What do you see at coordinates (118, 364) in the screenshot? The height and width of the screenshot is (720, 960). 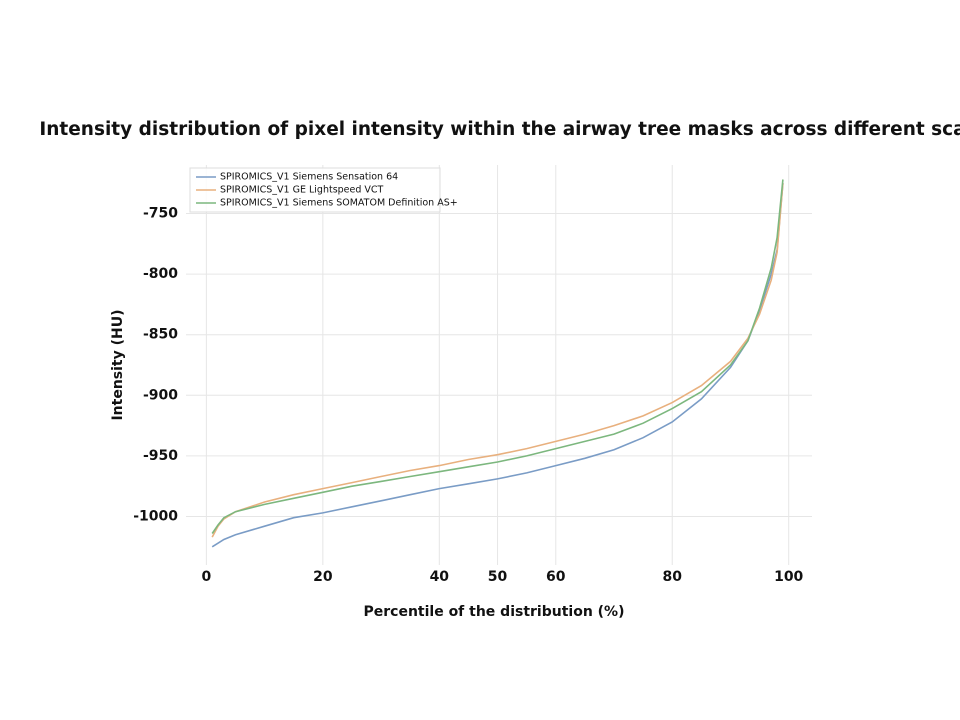 I see `y-axis-label: Intensity (HU)` at bounding box center [118, 364].